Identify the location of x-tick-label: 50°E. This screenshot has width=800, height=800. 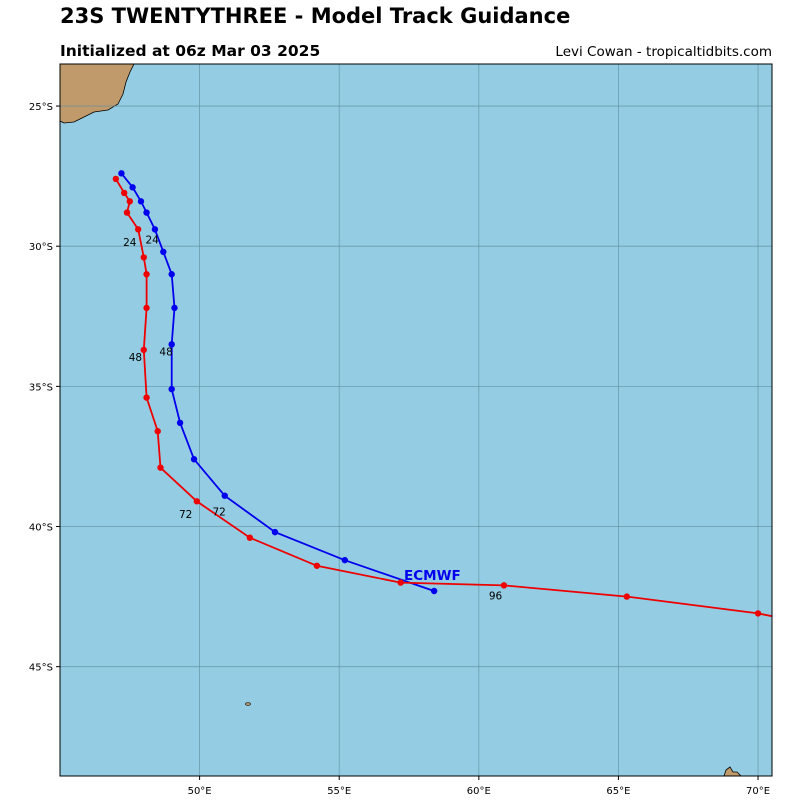
(200, 791).